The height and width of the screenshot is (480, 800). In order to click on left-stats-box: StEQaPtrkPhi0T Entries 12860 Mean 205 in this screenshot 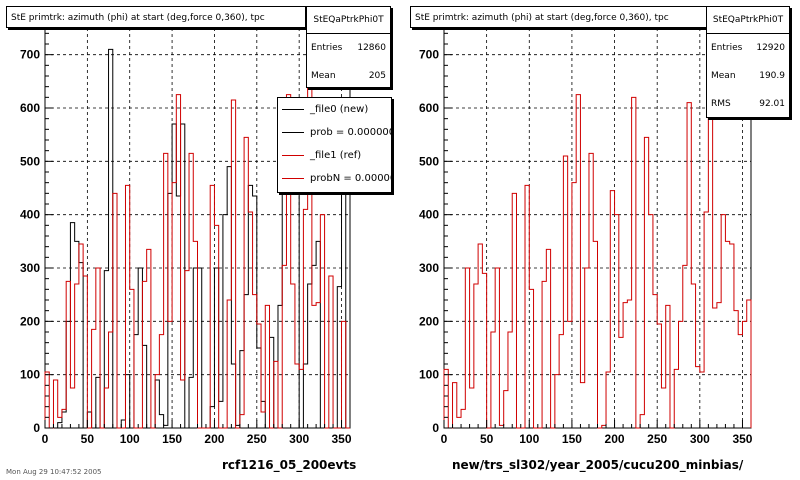, I will do `click(348, 47)`.